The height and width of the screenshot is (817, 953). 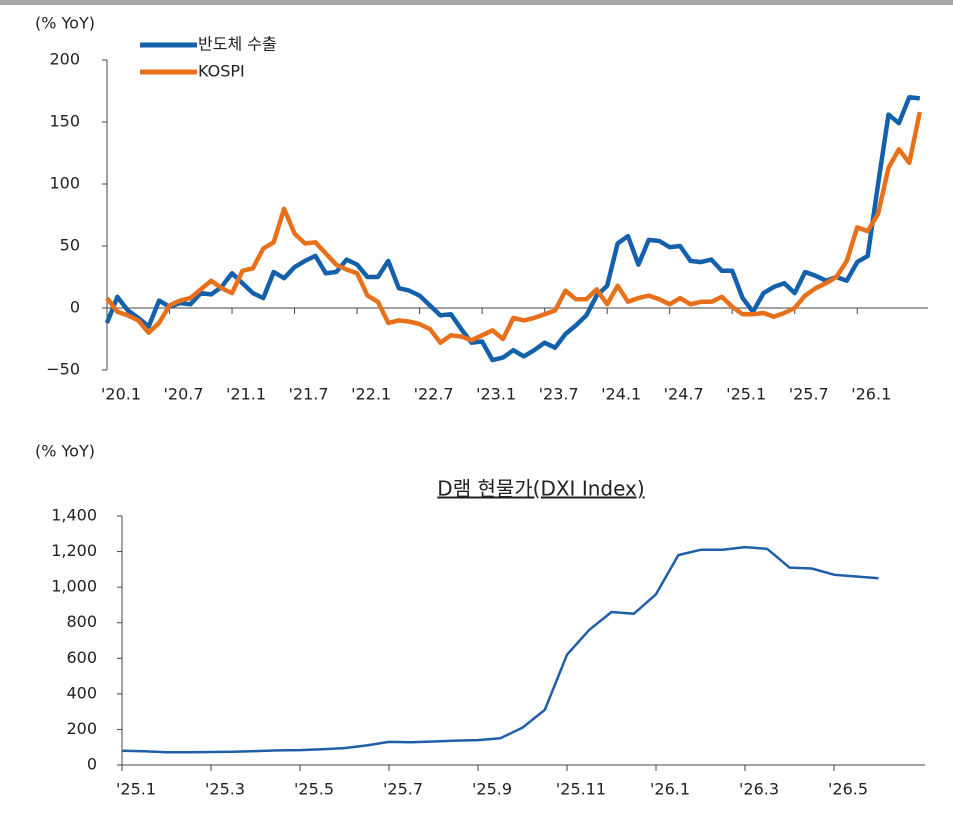 What do you see at coordinates (476, 2) in the screenshot?
I see `top-bar` at bounding box center [476, 2].